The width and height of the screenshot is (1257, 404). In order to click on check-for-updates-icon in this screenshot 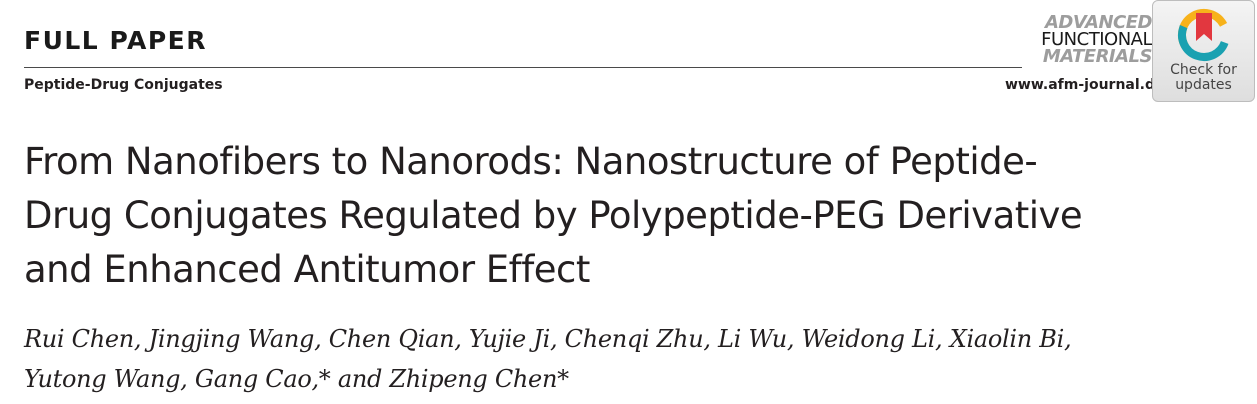, I will do `click(1204, 34)`.